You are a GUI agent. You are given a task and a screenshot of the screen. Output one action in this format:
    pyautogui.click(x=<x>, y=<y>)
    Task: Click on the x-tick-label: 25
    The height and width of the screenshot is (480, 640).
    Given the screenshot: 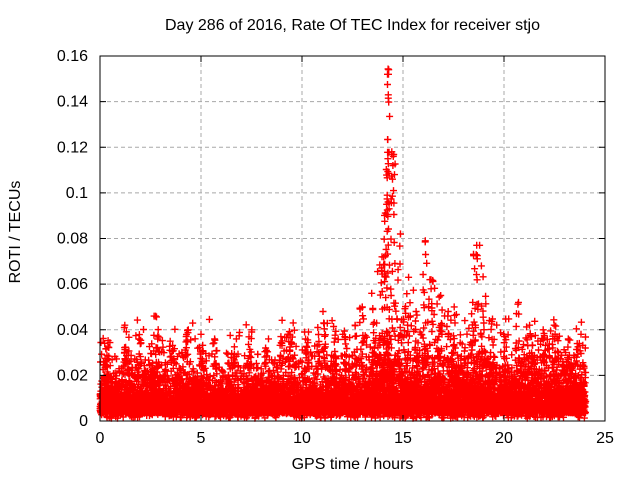 What is the action you would take?
    pyautogui.click(x=605, y=438)
    